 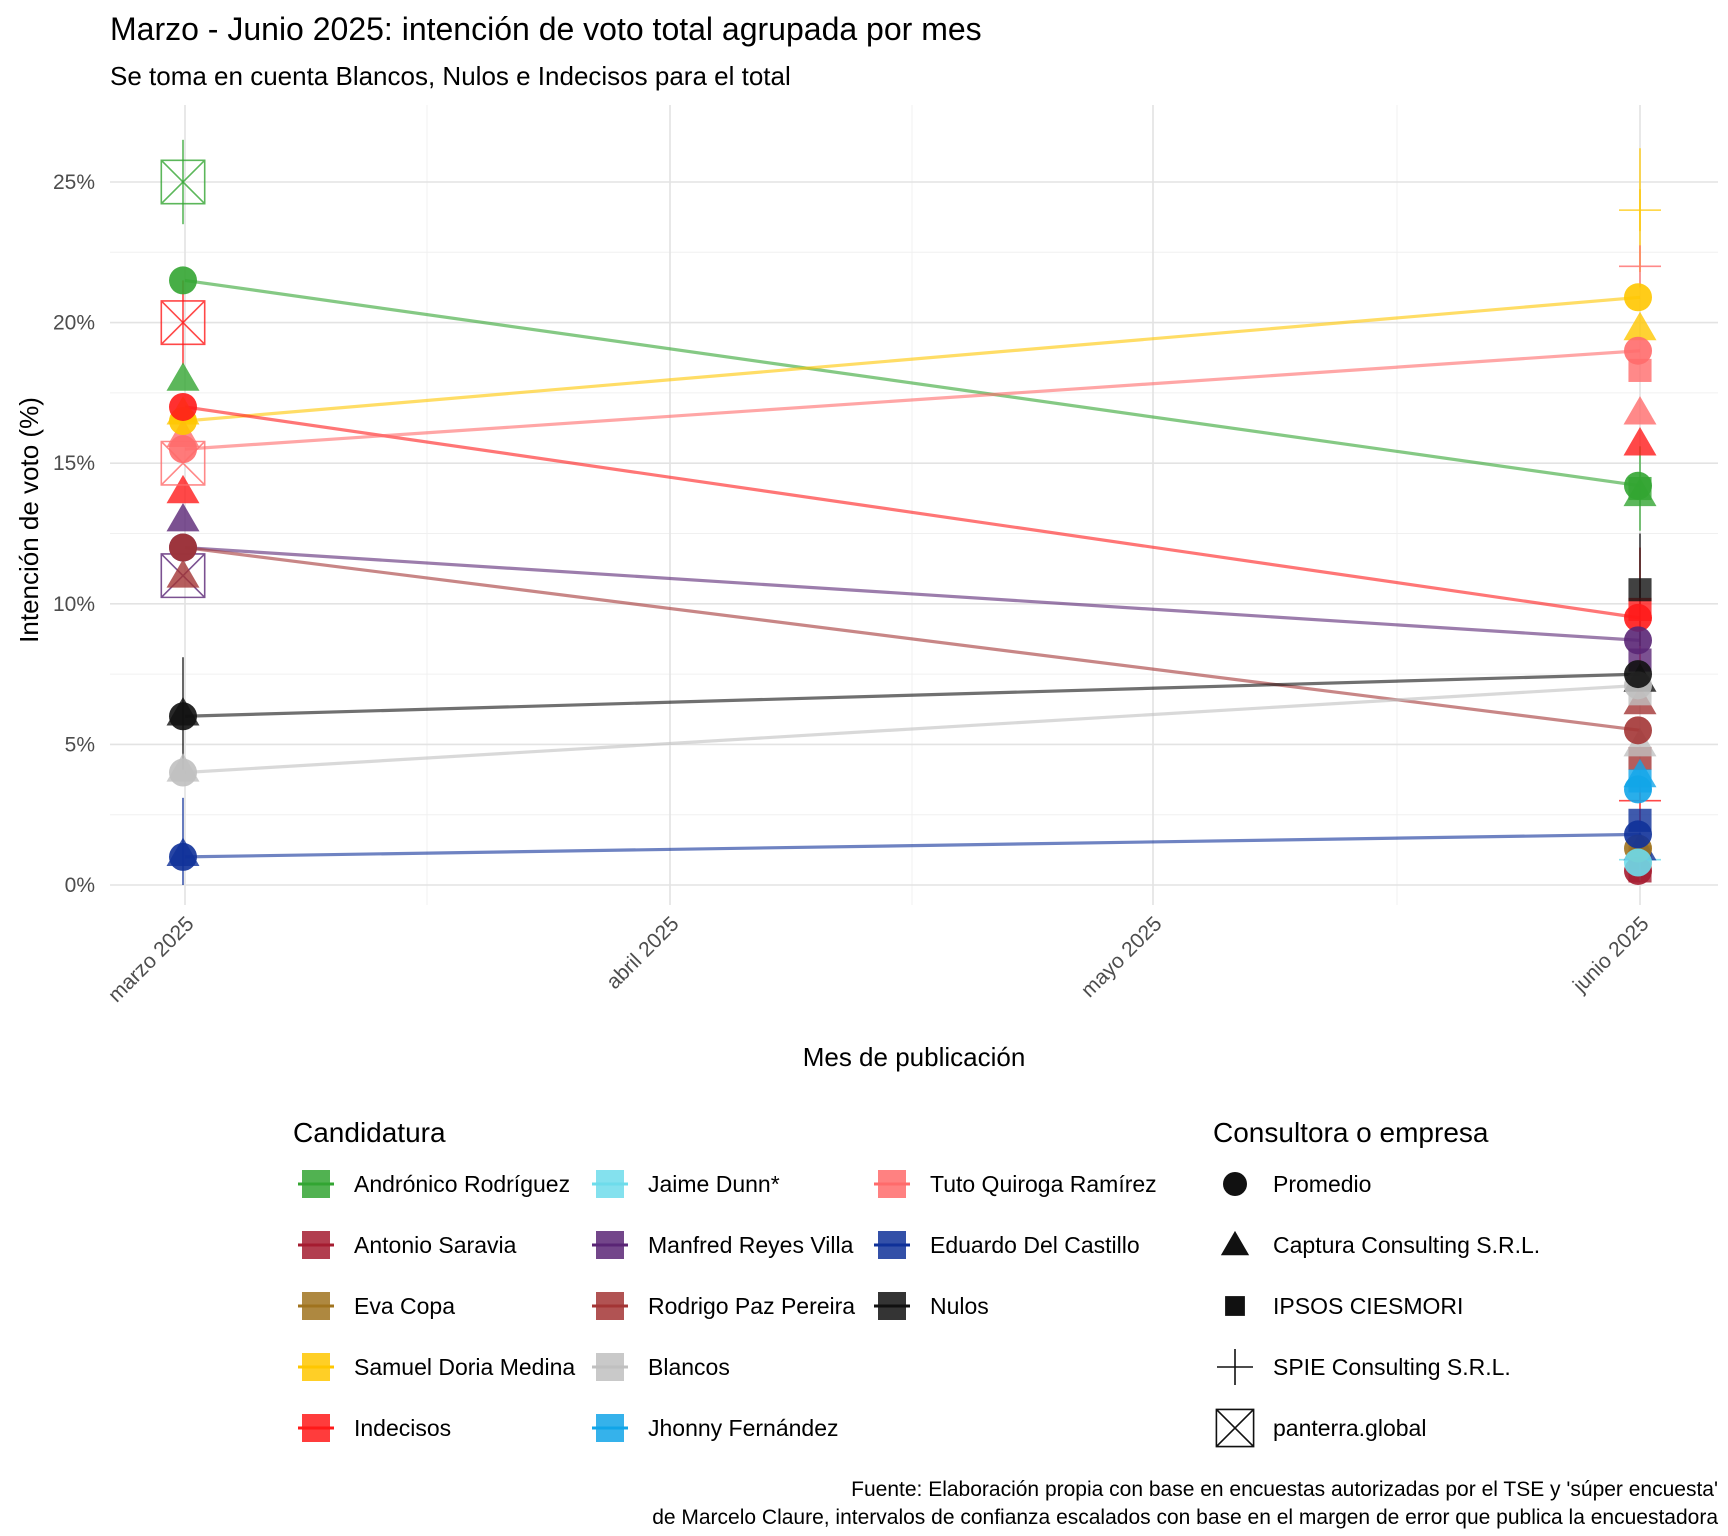 I want to click on legend-label: SPIE Consulting S.R.L., so click(x=1392, y=1367).